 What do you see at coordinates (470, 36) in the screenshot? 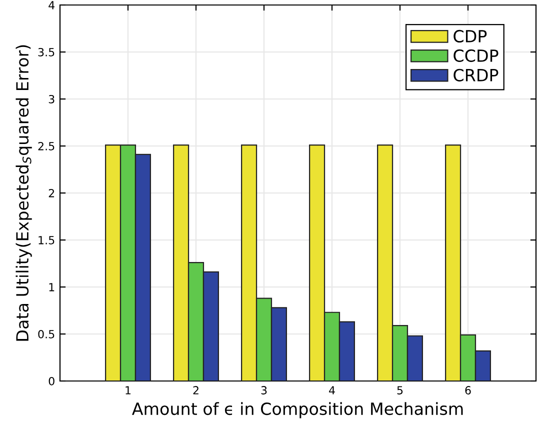
I see `legend-label: CDP` at bounding box center [470, 36].